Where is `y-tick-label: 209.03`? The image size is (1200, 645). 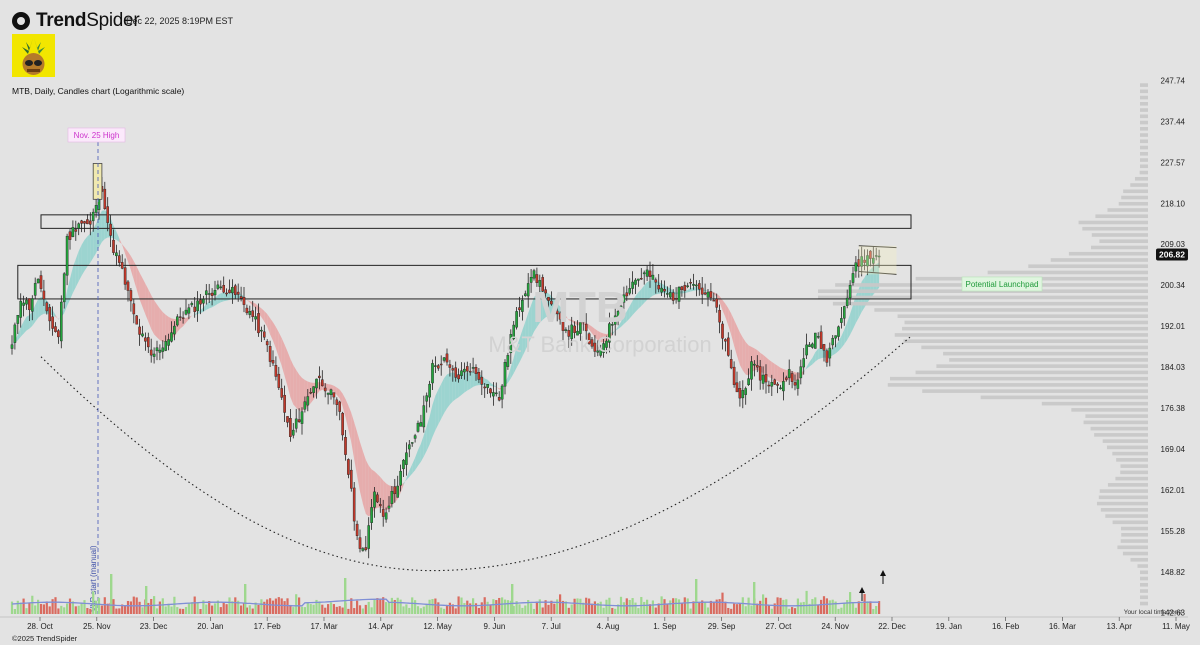
y-tick-label: 209.03 is located at coordinates (1173, 244).